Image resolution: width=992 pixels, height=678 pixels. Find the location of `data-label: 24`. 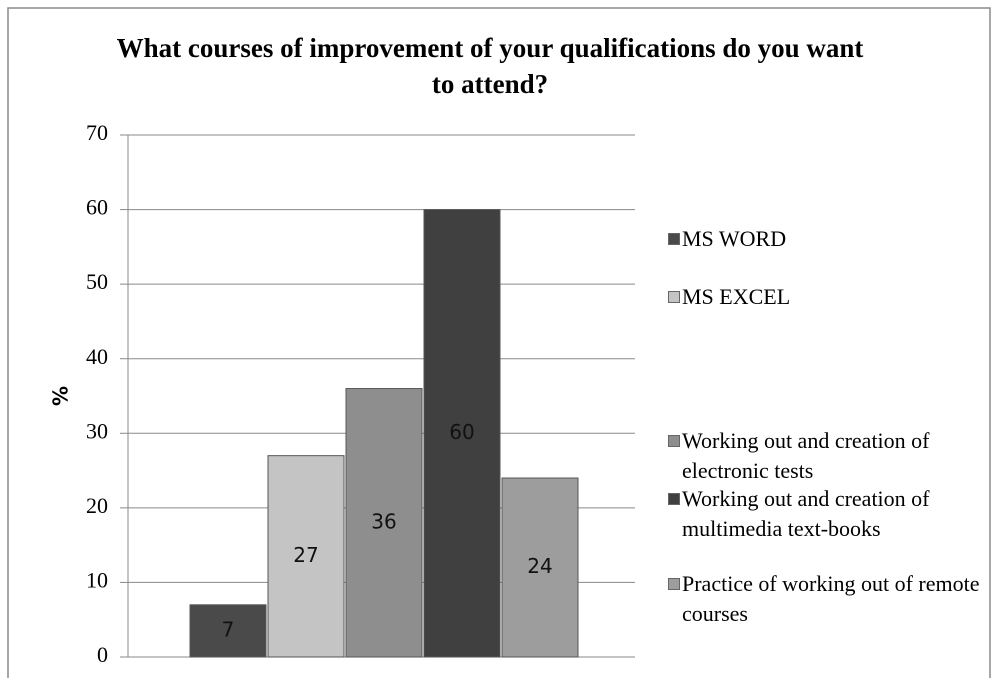

data-label: 24 is located at coordinates (539, 566).